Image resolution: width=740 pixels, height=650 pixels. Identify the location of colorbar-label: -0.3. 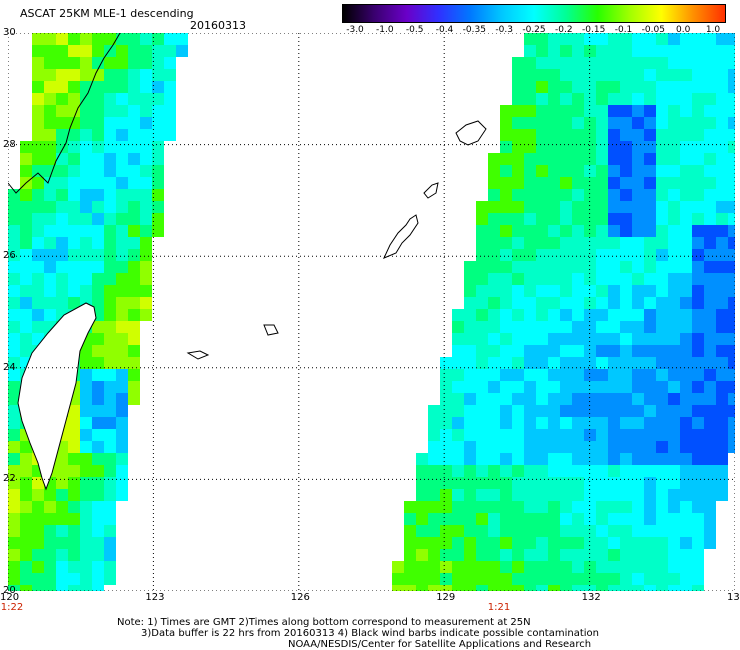
(504, 30).